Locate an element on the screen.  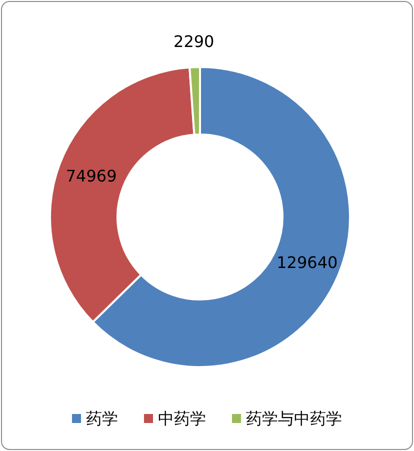
data-label: 2290 is located at coordinates (194, 42).